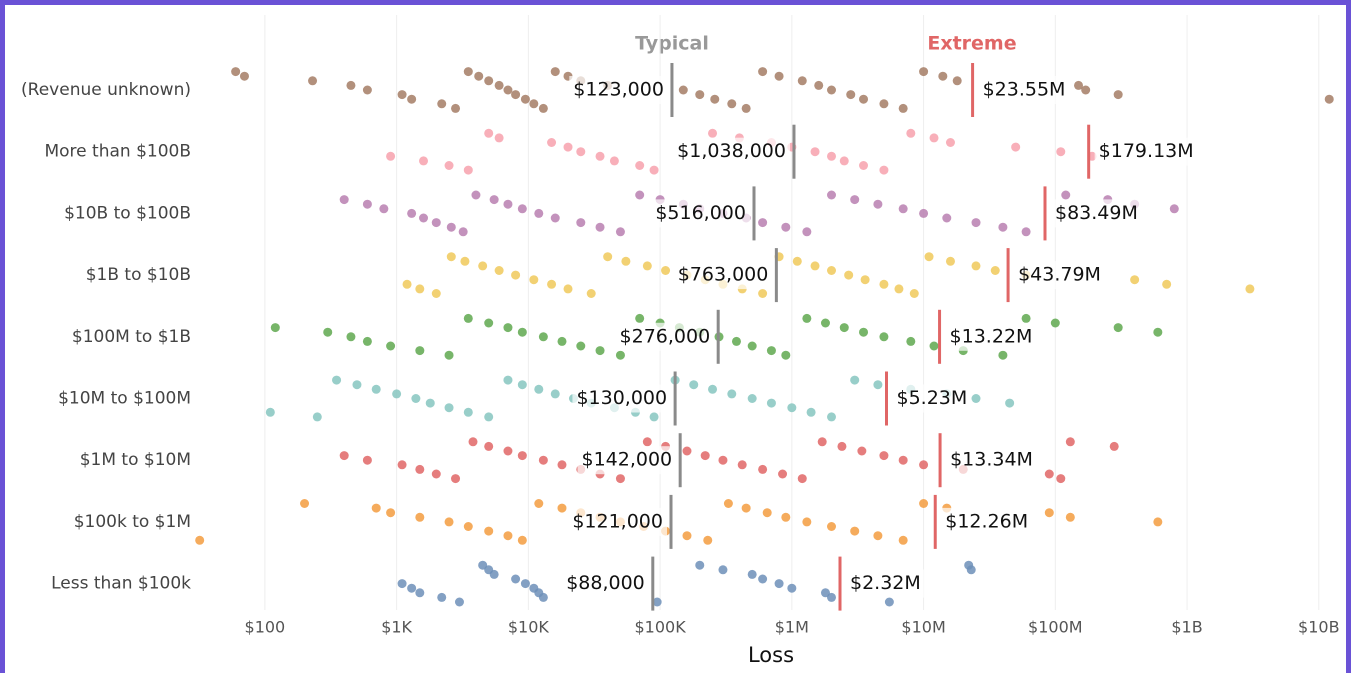 The height and width of the screenshot is (673, 1351). I want to click on x-tick-label: $1M, so click(792, 627).